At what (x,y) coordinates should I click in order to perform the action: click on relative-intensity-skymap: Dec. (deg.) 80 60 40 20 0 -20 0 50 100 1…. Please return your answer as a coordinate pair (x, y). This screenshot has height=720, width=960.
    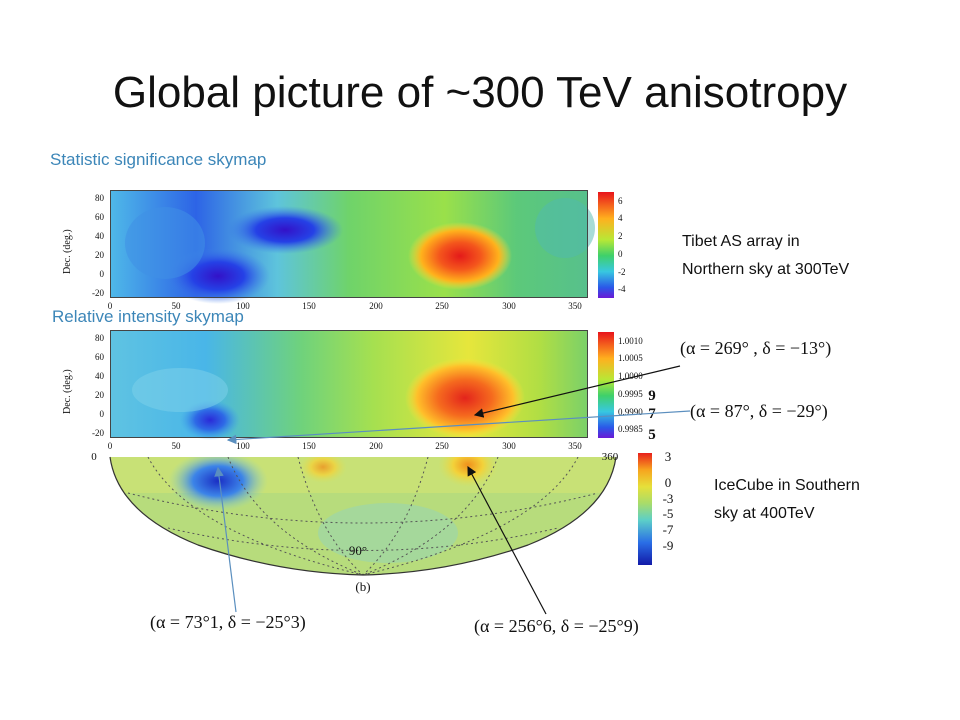
    Looking at the image, I should click on (351, 390).